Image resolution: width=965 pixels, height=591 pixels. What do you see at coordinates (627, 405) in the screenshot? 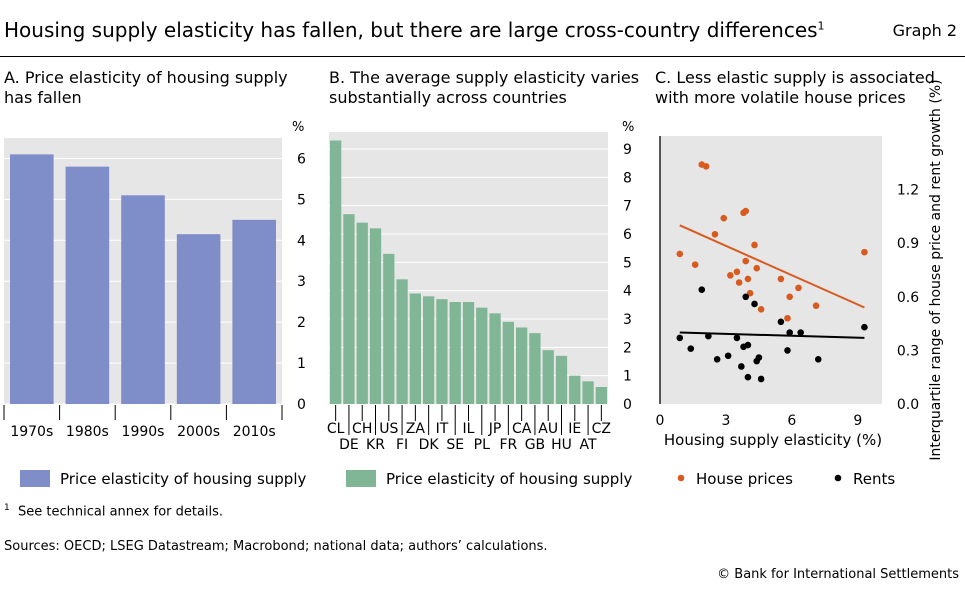
I see `panel-b-y-tick-label: 0` at bounding box center [627, 405].